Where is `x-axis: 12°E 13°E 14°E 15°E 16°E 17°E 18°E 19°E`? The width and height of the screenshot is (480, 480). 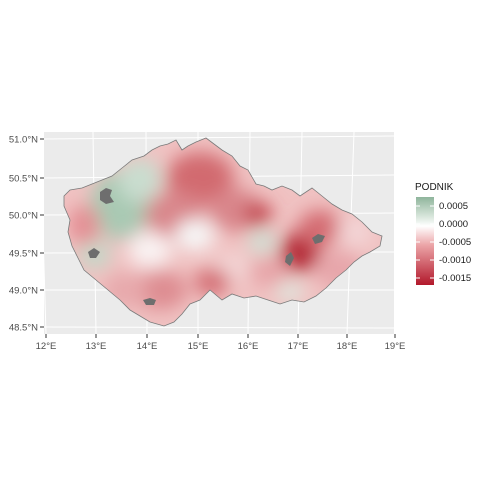
x-axis: 12°E 13°E 14°E 15°E 16°E 17°E 18°E 19°E is located at coordinates (221, 343).